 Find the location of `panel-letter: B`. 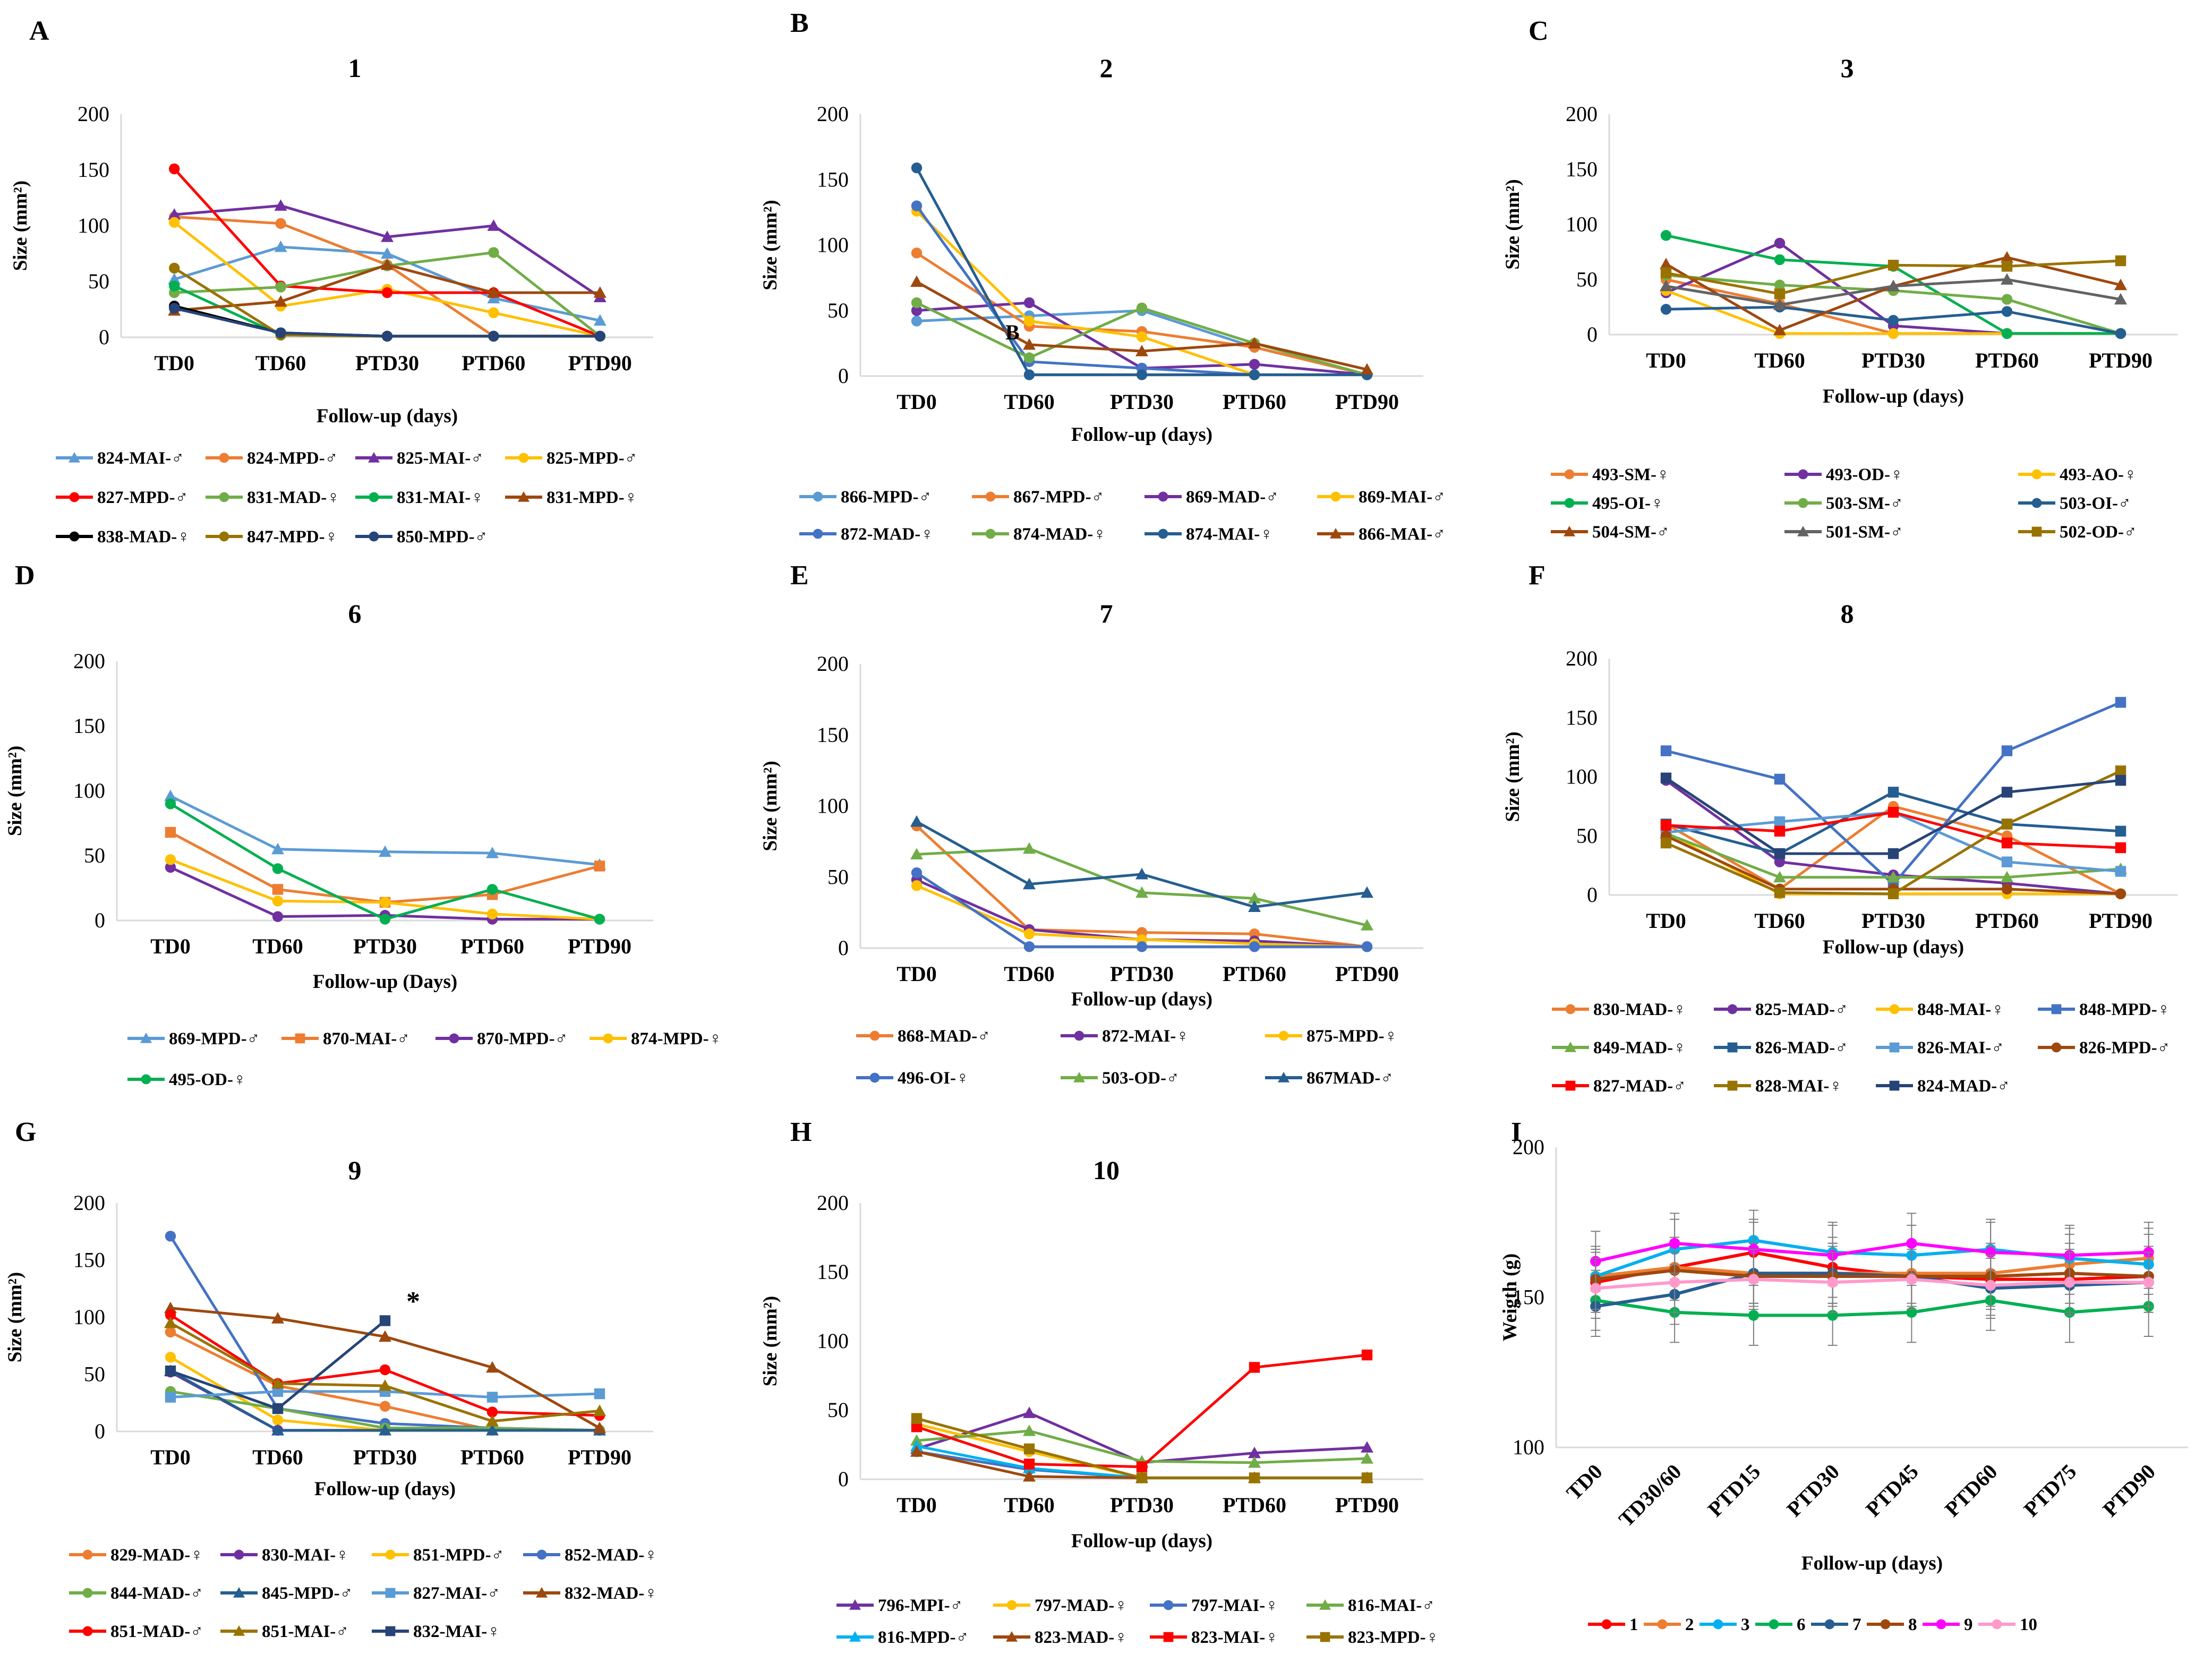

panel-letter: B is located at coordinates (799, 23).